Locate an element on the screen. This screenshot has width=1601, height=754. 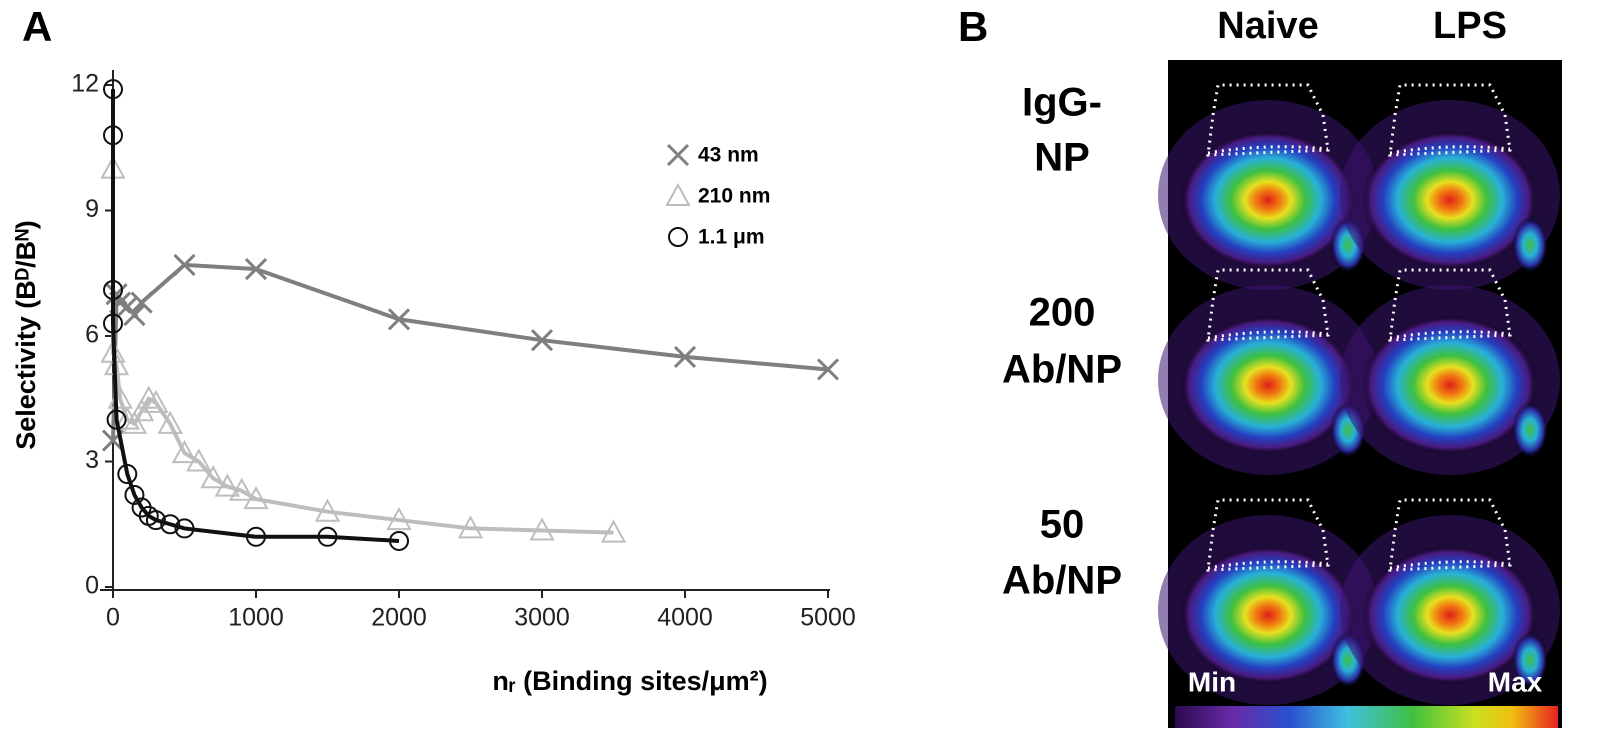
panel-label: B is located at coordinates (973, 26).